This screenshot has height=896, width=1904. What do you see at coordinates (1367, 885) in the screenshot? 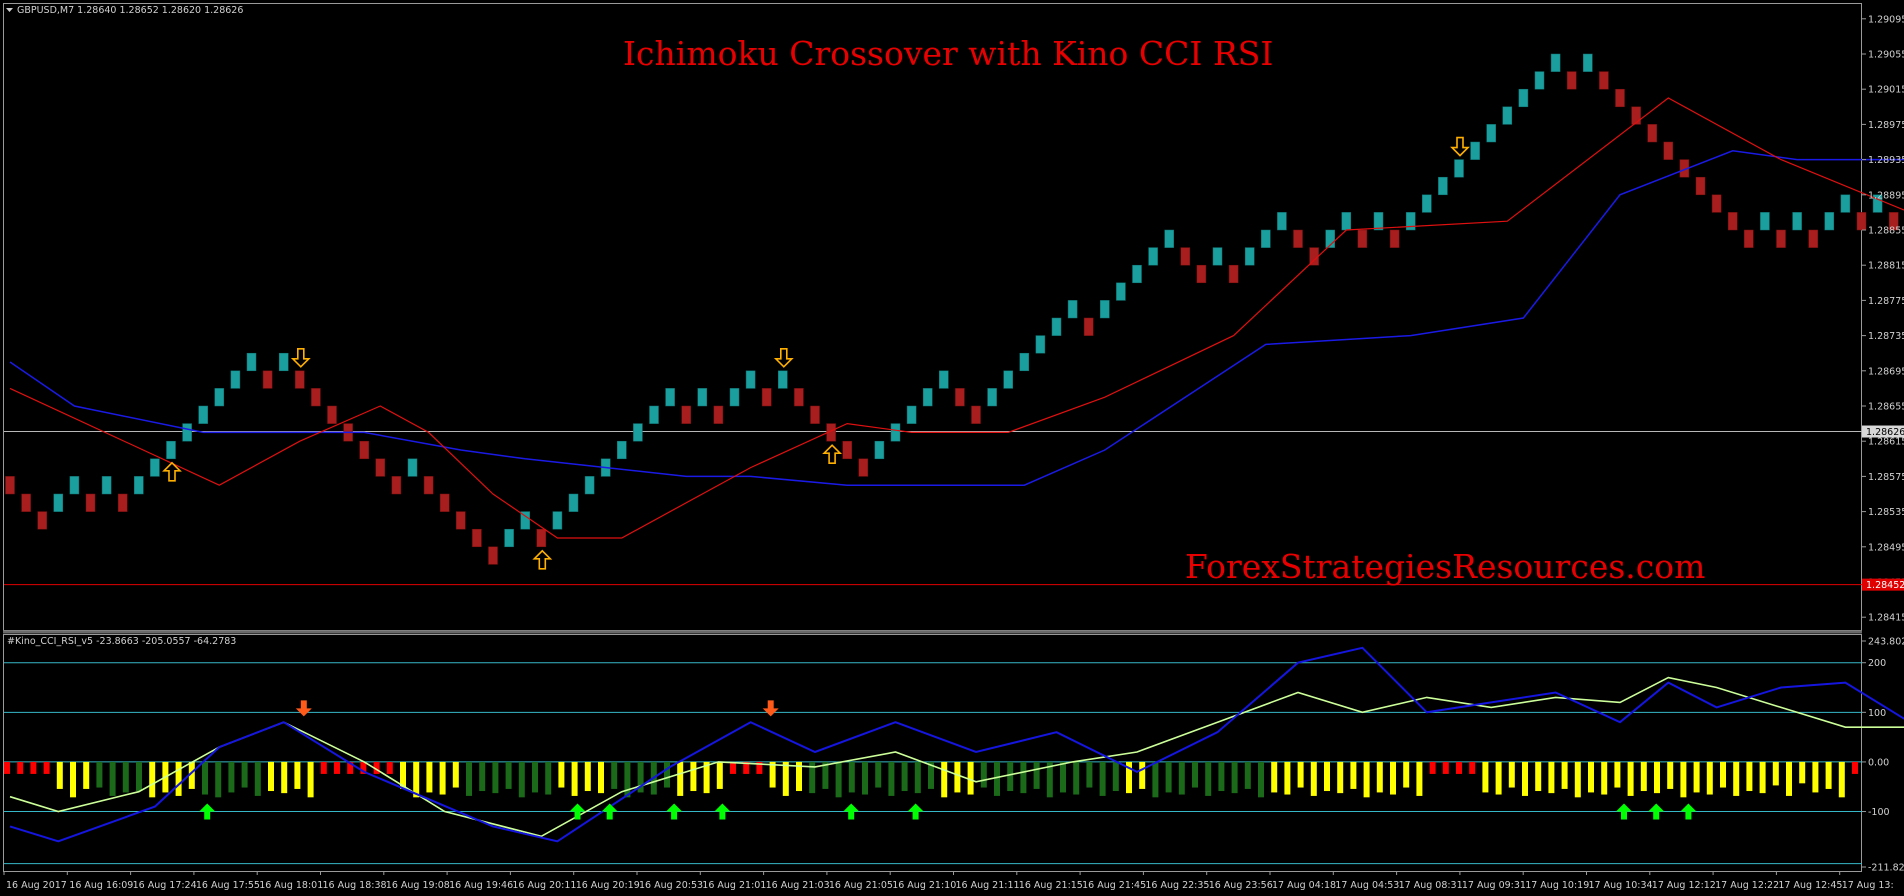
I see `time-tick-label: 17 Aug 04:53` at bounding box center [1367, 885].